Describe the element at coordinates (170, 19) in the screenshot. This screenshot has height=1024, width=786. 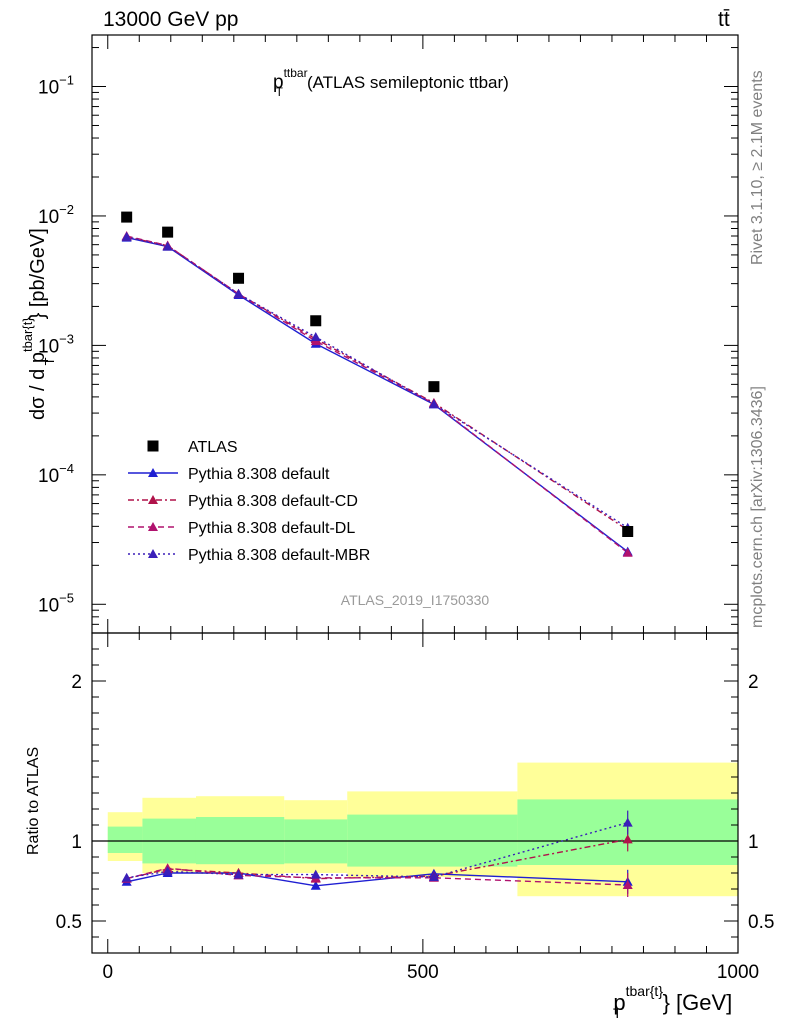
I see `energy-label: 13000 GeV pp` at that location.